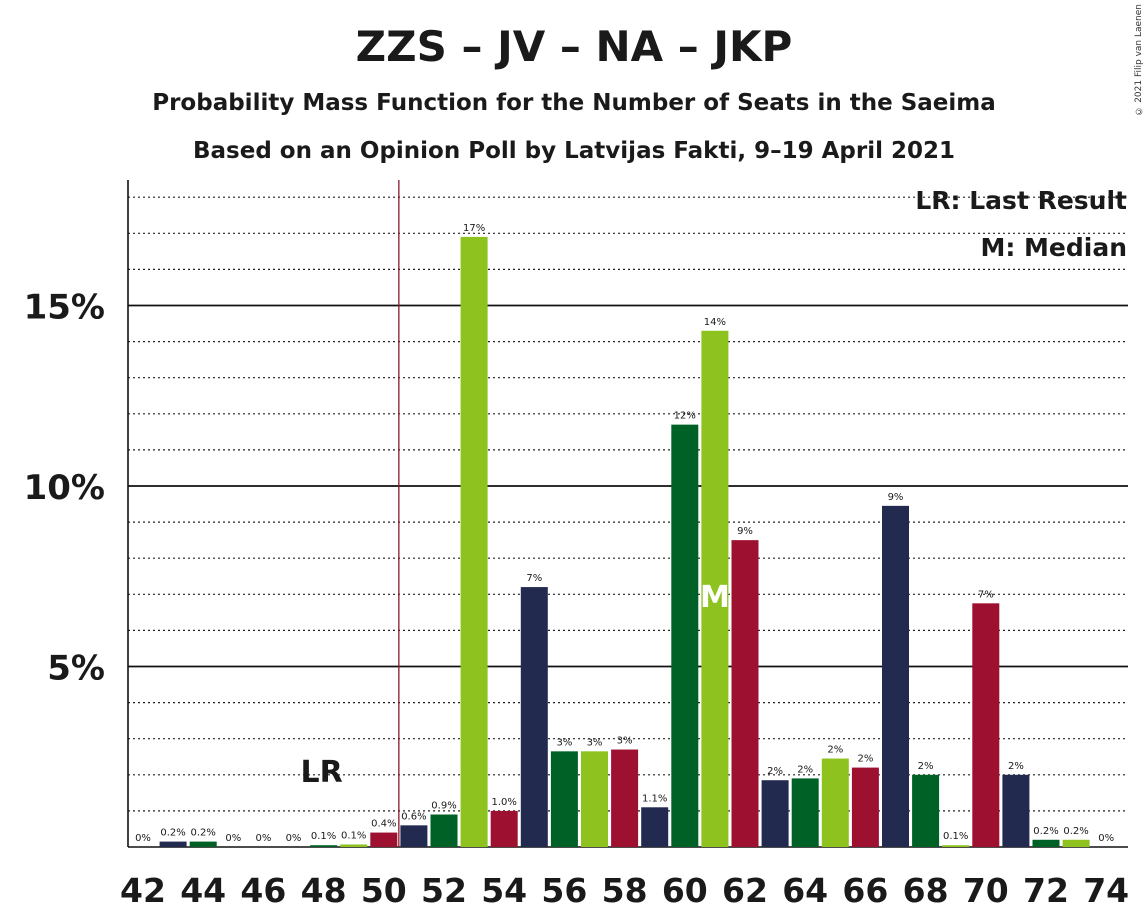 The width and height of the screenshot is (1148, 924). What do you see at coordinates (383, 824) in the screenshot?
I see `bar-value-label: 0.4%` at bounding box center [383, 824].